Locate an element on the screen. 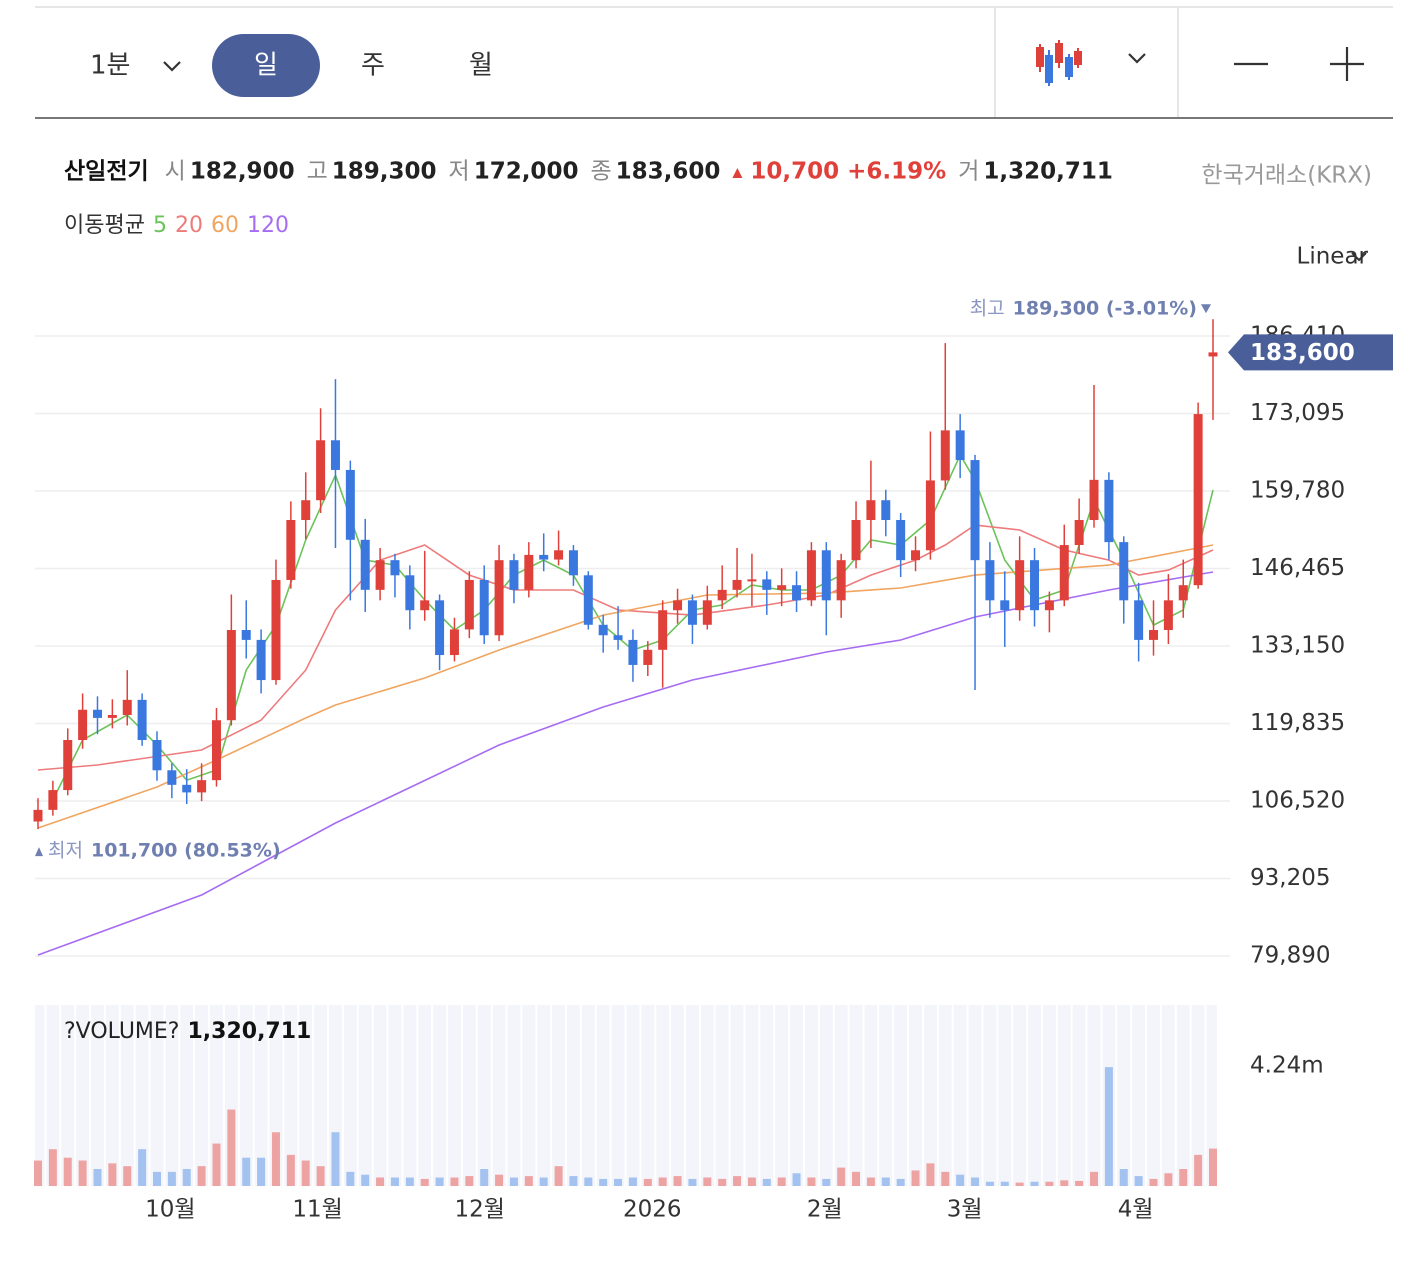 The width and height of the screenshot is (1418, 1262). min-marker is located at coordinates (39, 852).